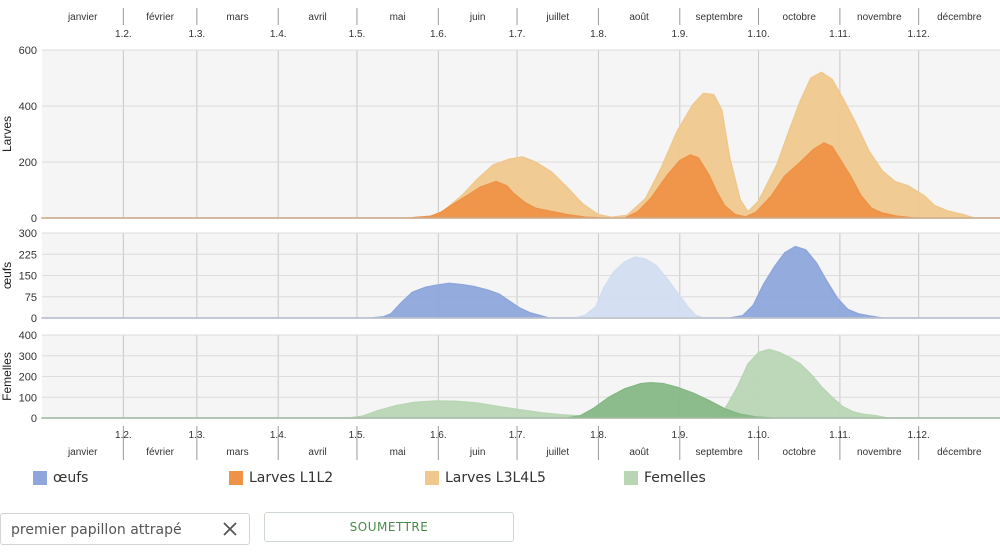 This screenshot has width=1000, height=555. Describe the element at coordinates (598, 435) in the screenshot. I see `bottom-date-label: 1.8.` at that location.